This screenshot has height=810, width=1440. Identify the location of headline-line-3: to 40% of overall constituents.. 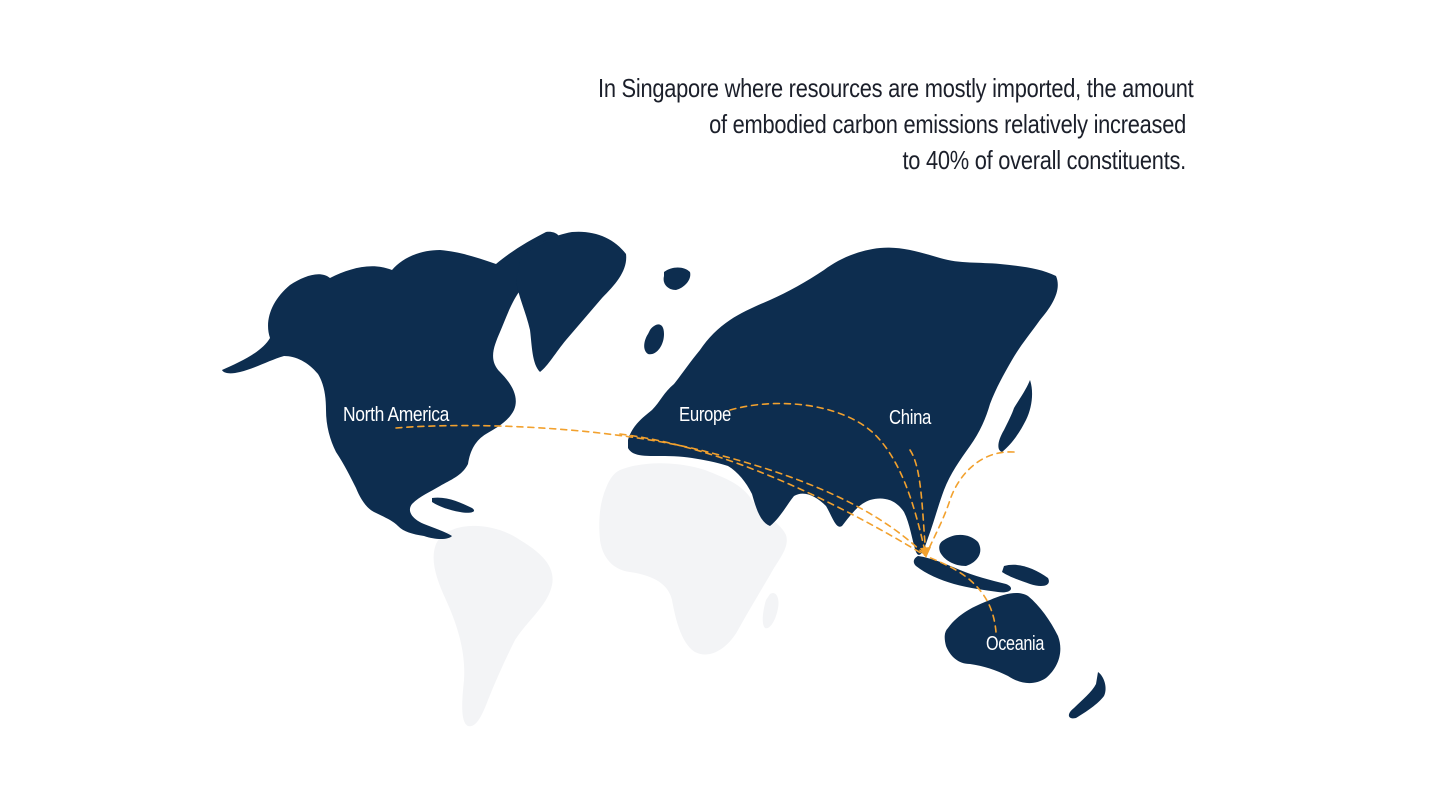
(1044, 160).